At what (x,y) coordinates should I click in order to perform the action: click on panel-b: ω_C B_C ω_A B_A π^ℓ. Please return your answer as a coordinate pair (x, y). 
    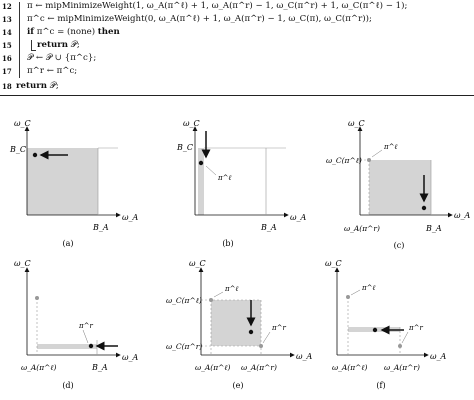
    Looking at the image, I should click on (241, 175).